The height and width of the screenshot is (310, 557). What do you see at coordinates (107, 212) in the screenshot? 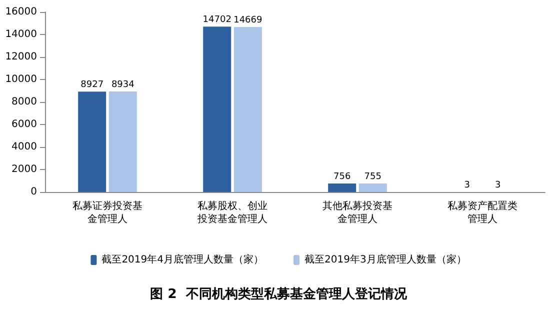
I see `x-tick-label: 私募证券投资基金管理人` at bounding box center [107, 212].